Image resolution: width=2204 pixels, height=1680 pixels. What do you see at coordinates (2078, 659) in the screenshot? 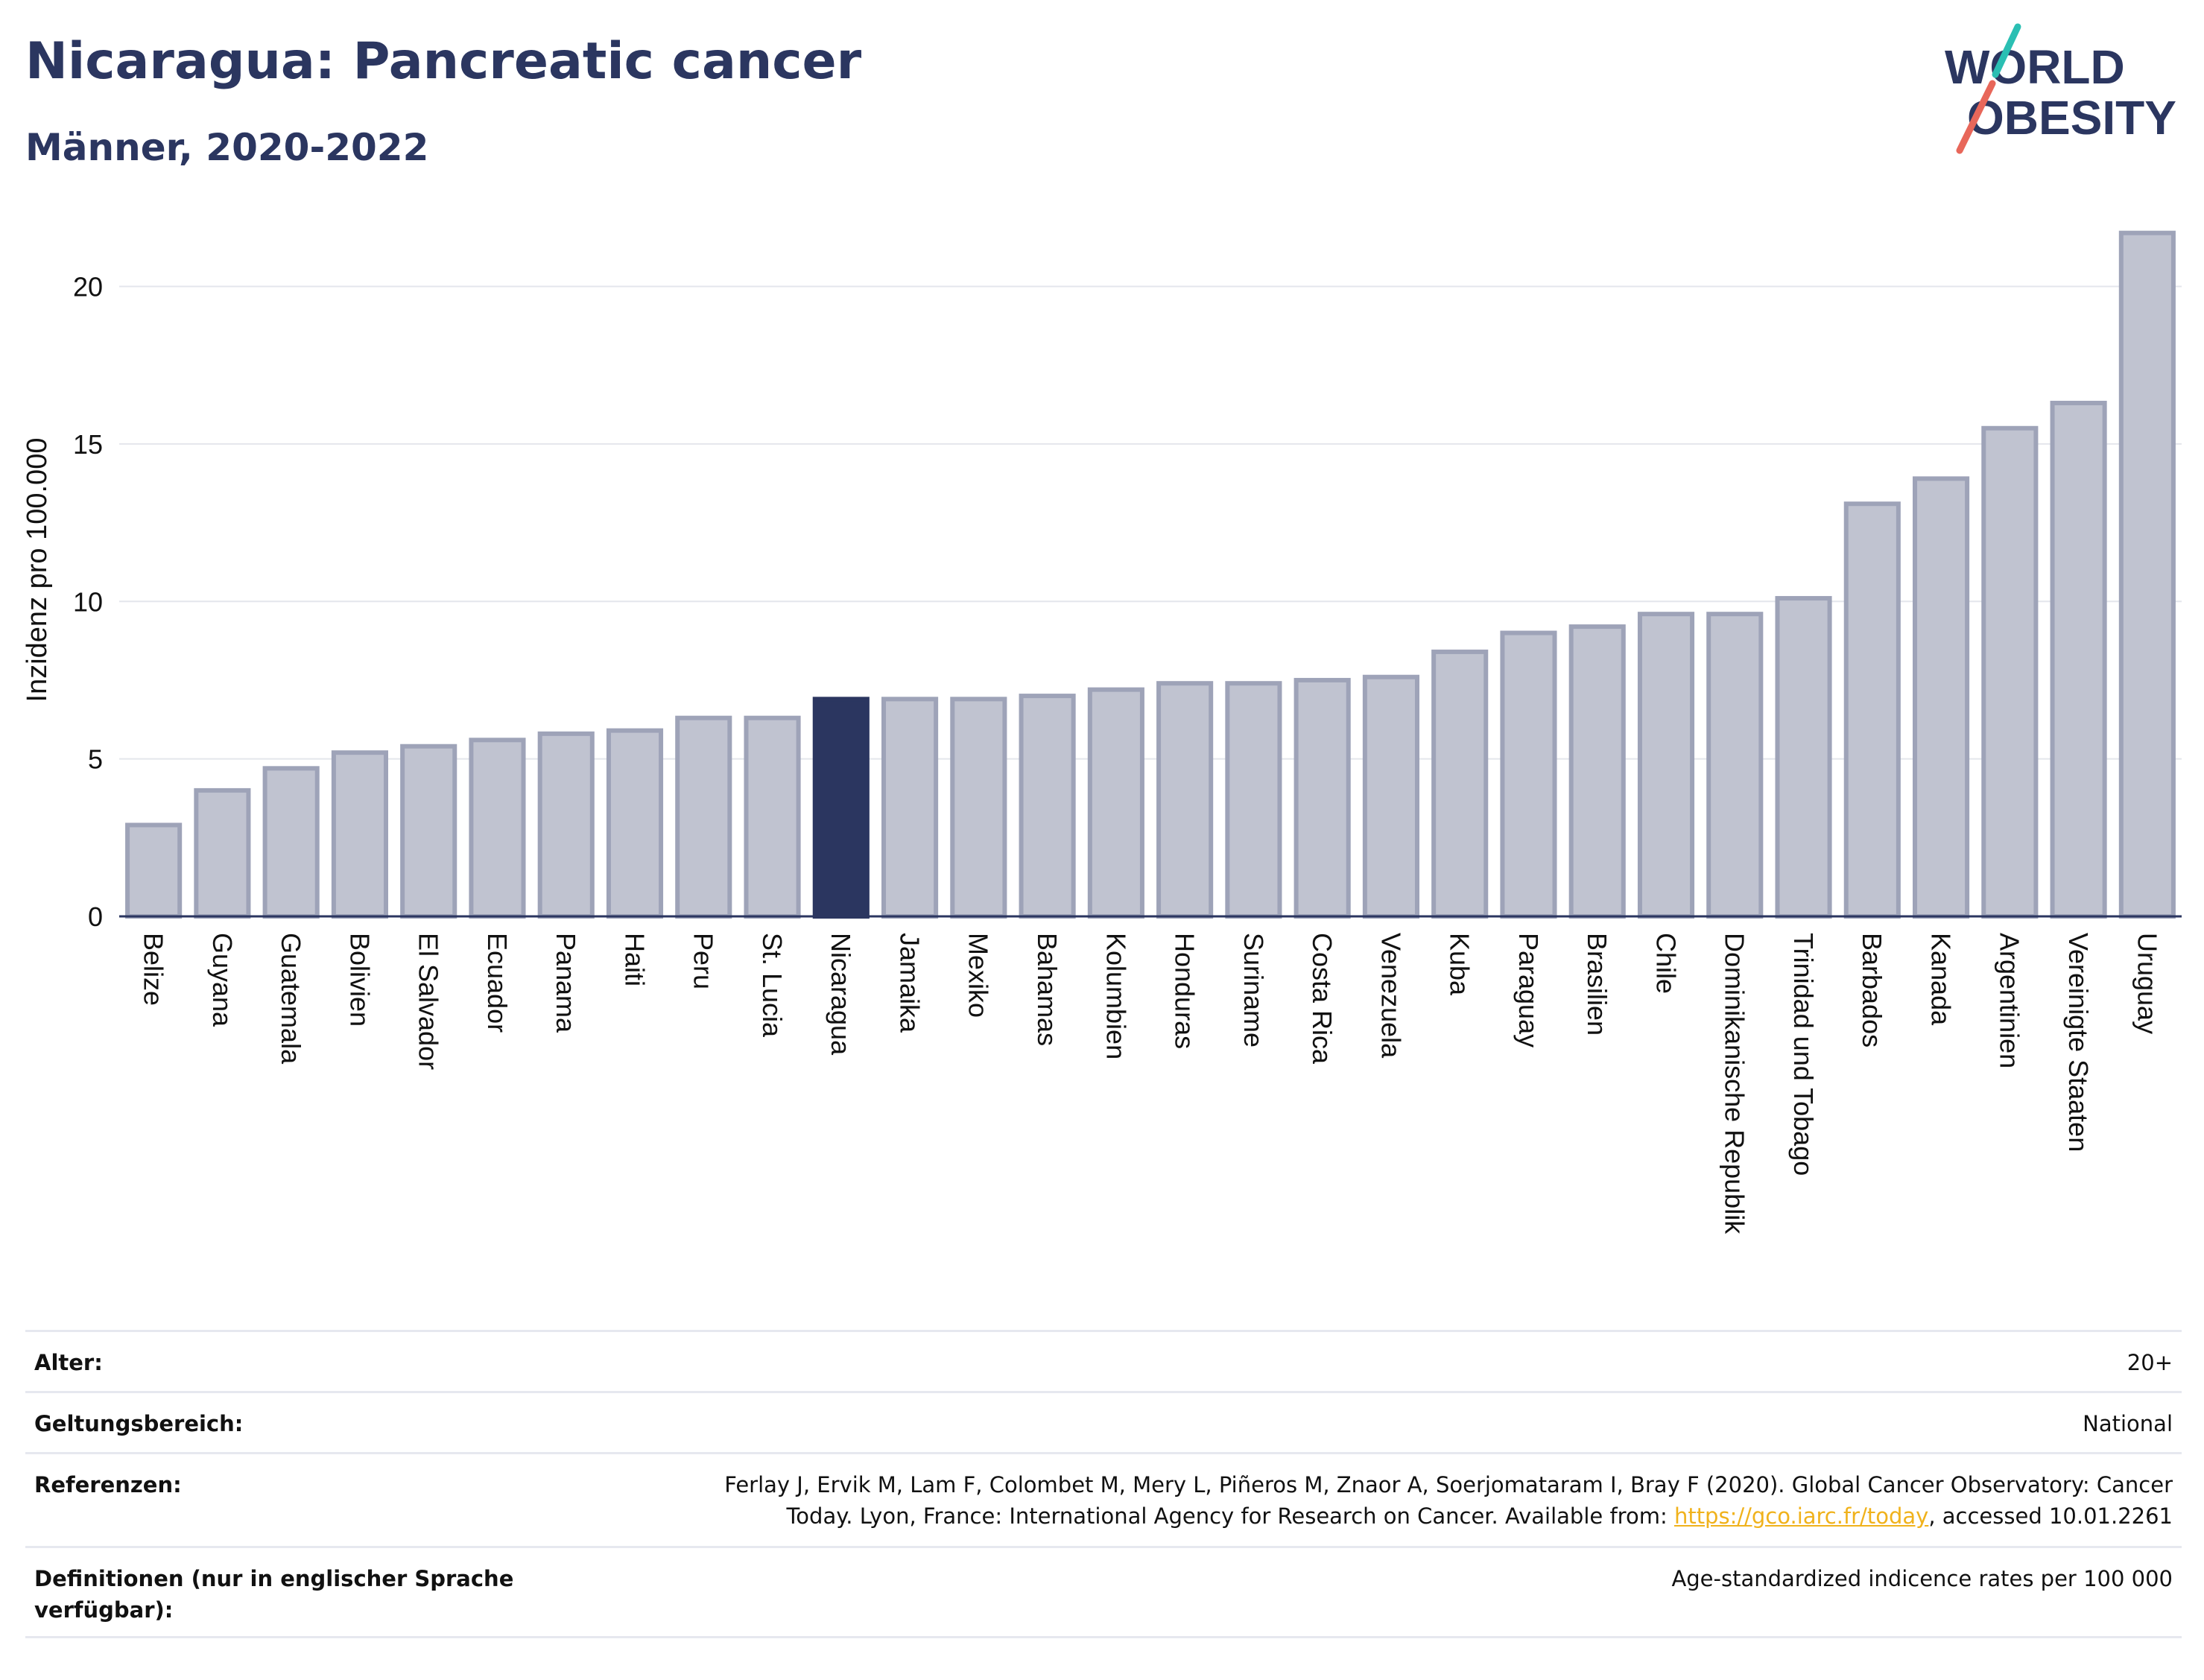
I see `bar-vereinigte-staaten` at bounding box center [2078, 659].